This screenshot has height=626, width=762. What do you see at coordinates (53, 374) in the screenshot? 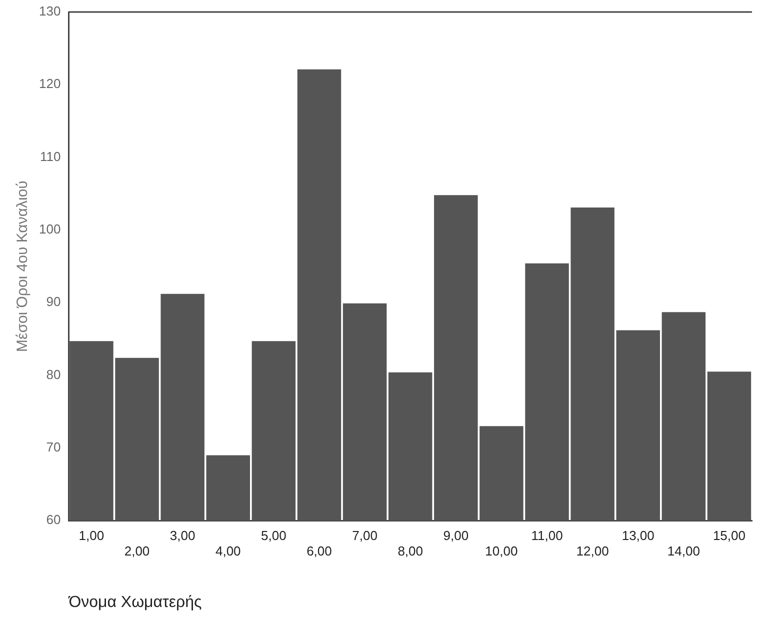
I see `y-tick-label: 80` at bounding box center [53, 374].